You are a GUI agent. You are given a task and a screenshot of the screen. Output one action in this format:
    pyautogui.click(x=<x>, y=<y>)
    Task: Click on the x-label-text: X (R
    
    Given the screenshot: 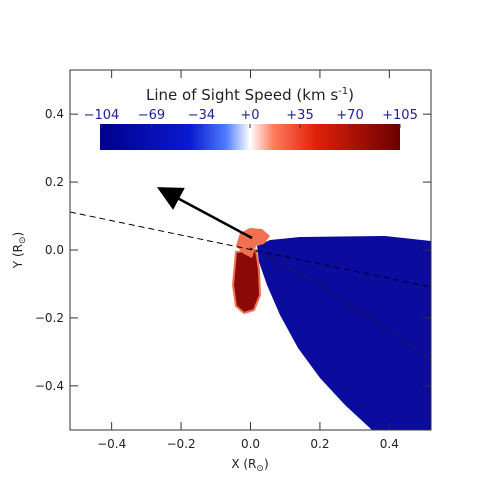 What is the action you would take?
    pyautogui.click(x=243, y=464)
    